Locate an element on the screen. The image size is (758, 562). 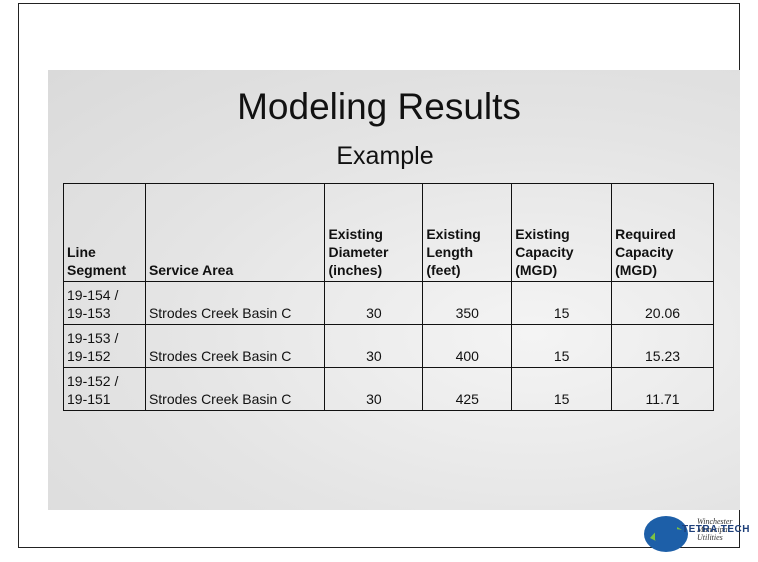
table-cell: 11.71 is located at coordinates (662, 389).